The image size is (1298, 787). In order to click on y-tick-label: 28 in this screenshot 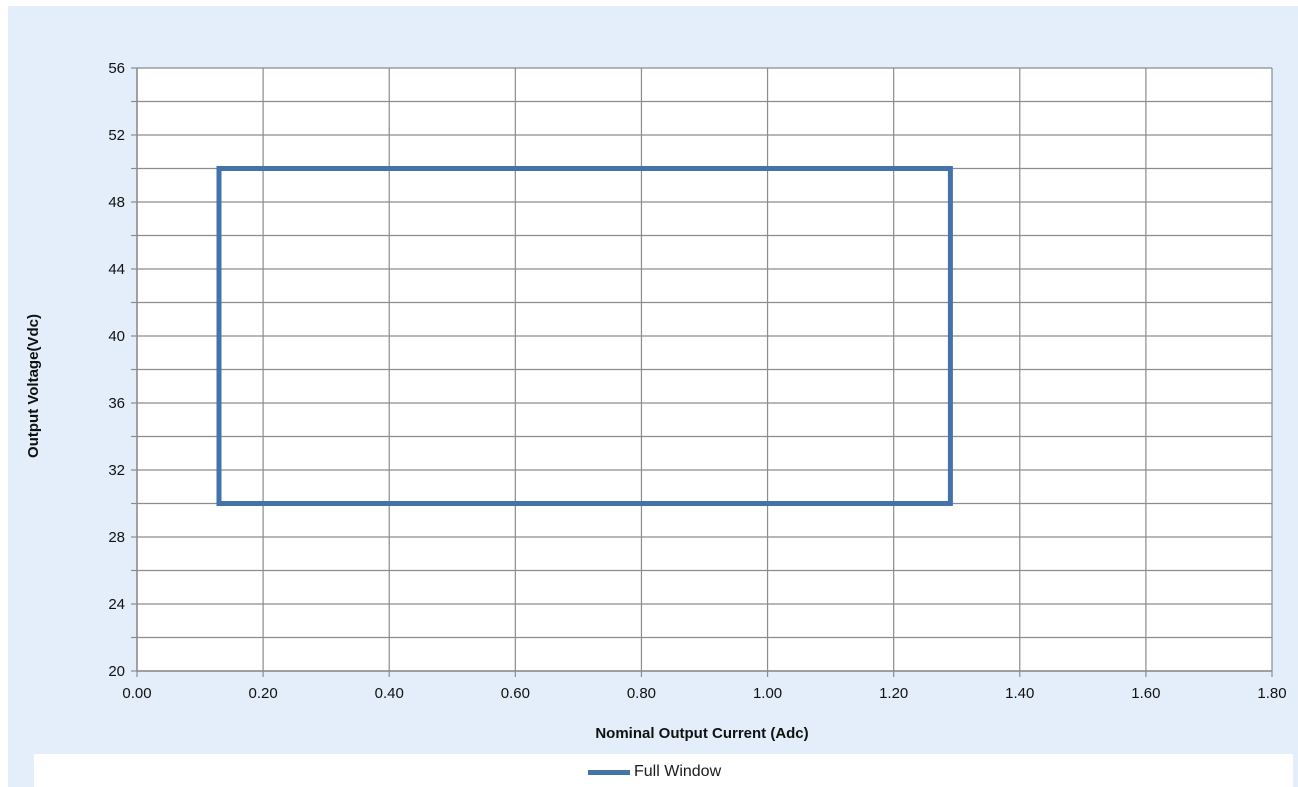, I will do `click(116, 537)`.